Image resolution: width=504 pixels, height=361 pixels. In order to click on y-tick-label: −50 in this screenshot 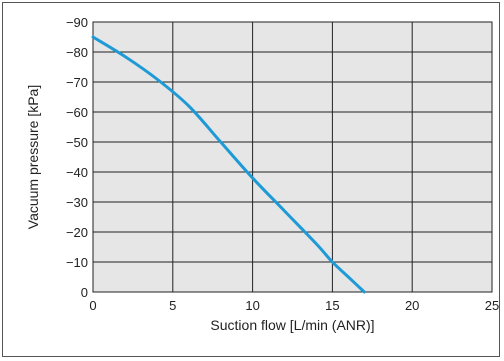, I will do `click(77, 142)`.